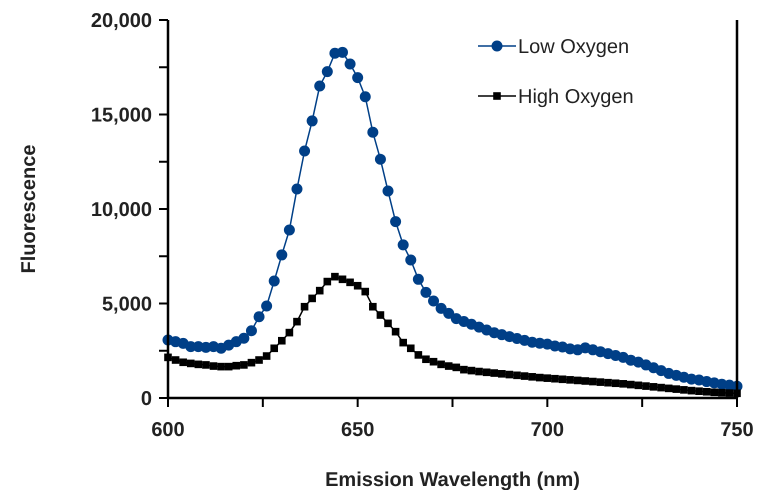 This screenshot has width=760, height=498. What do you see at coordinates (29, 209) in the screenshot?
I see `y-axis-title: Fluorescence` at bounding box center [29, 209].